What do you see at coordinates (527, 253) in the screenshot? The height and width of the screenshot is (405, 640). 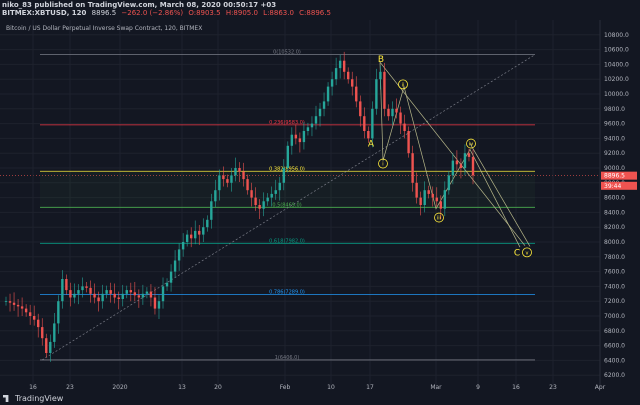 I see `wave-label: v` at bounding box center [527, 253].